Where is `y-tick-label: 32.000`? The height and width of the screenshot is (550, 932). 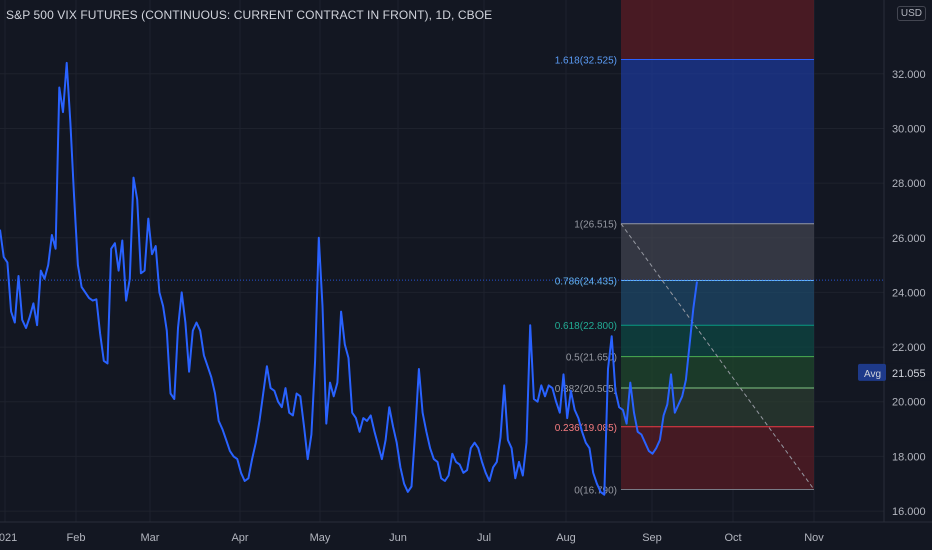 y-tick-label: 32.000 is located at coordinates (909, 75).